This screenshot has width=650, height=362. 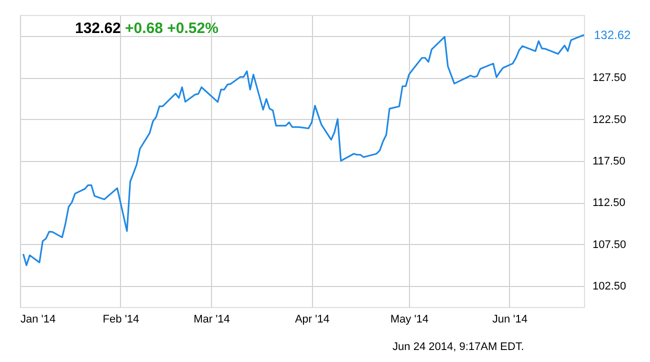 I want to click on annotation: 132.62, so click(x=613, y=35).